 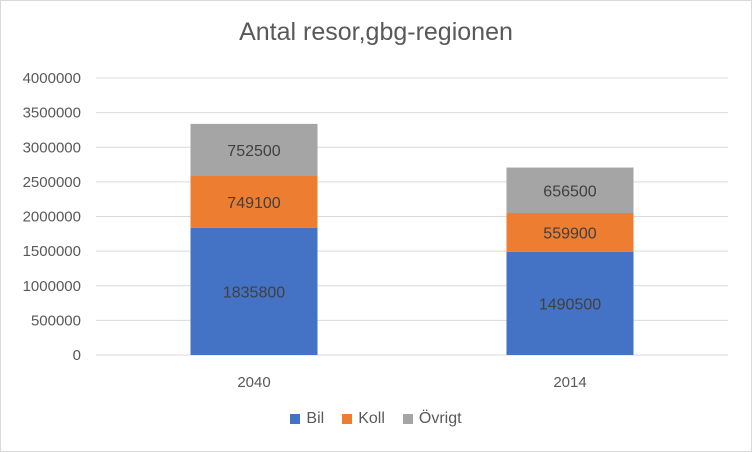 I want to click on chart-legend: Bil Koll Övrigt, so click(x=376, y=419).